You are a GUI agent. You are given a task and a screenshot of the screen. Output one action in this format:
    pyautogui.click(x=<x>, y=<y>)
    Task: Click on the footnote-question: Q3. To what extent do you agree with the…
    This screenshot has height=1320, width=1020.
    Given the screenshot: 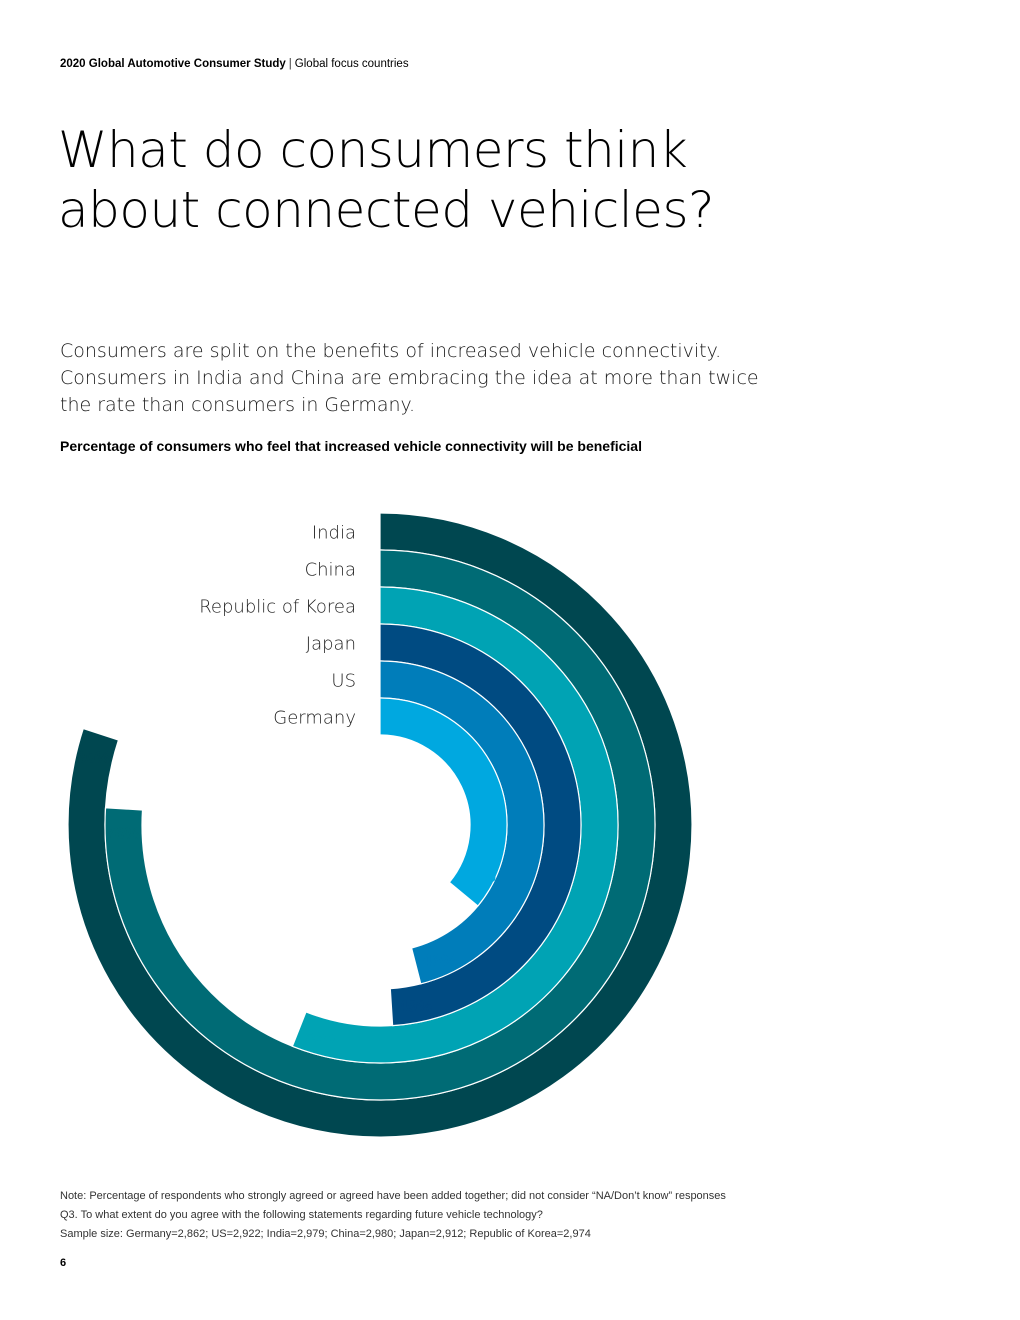 What is the action you would take?
    pyautogui.click(x=301, y=1215)
    